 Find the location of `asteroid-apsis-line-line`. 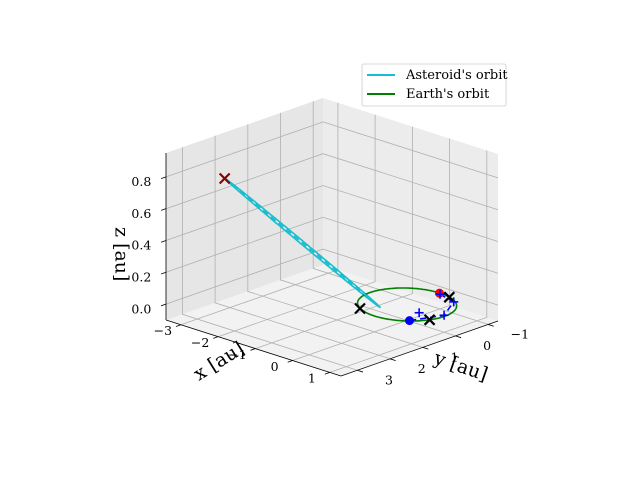

asteroid-apsis-line-line is located at coordinates (302, 242).